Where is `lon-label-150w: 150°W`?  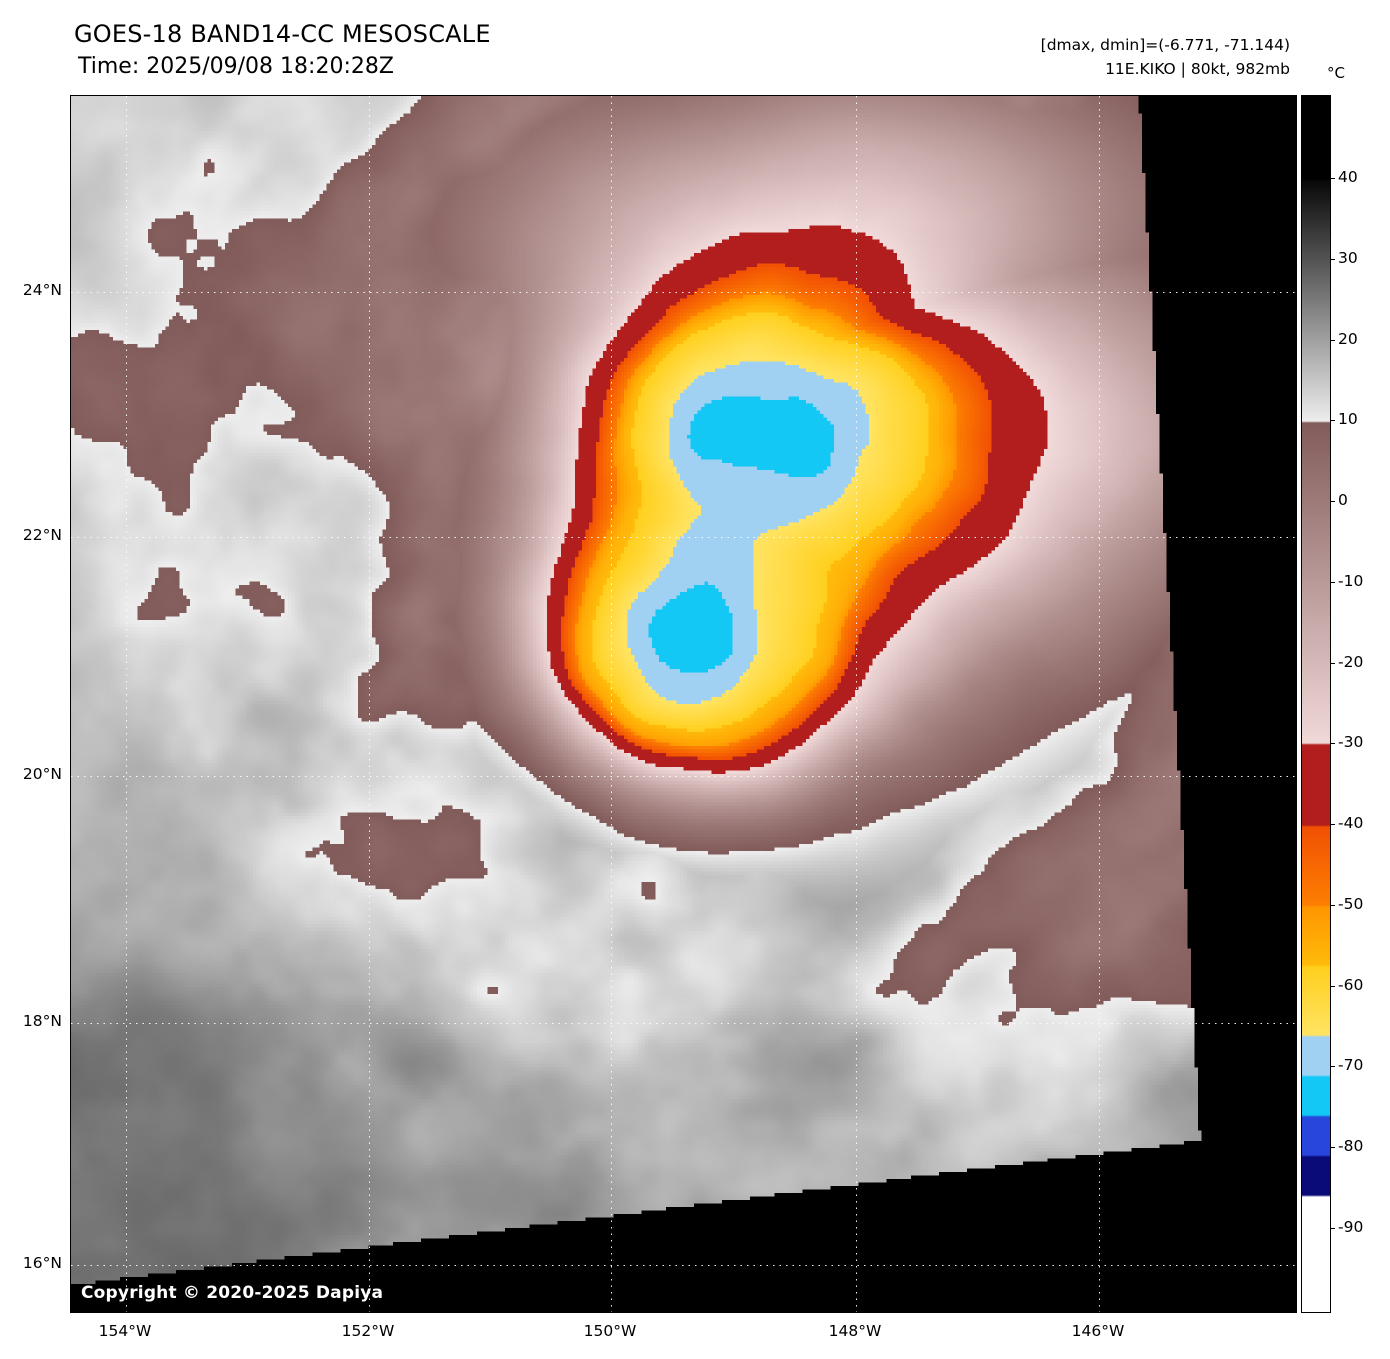
lon-label-150w: 150°W is located at coordinates (610, 1331).